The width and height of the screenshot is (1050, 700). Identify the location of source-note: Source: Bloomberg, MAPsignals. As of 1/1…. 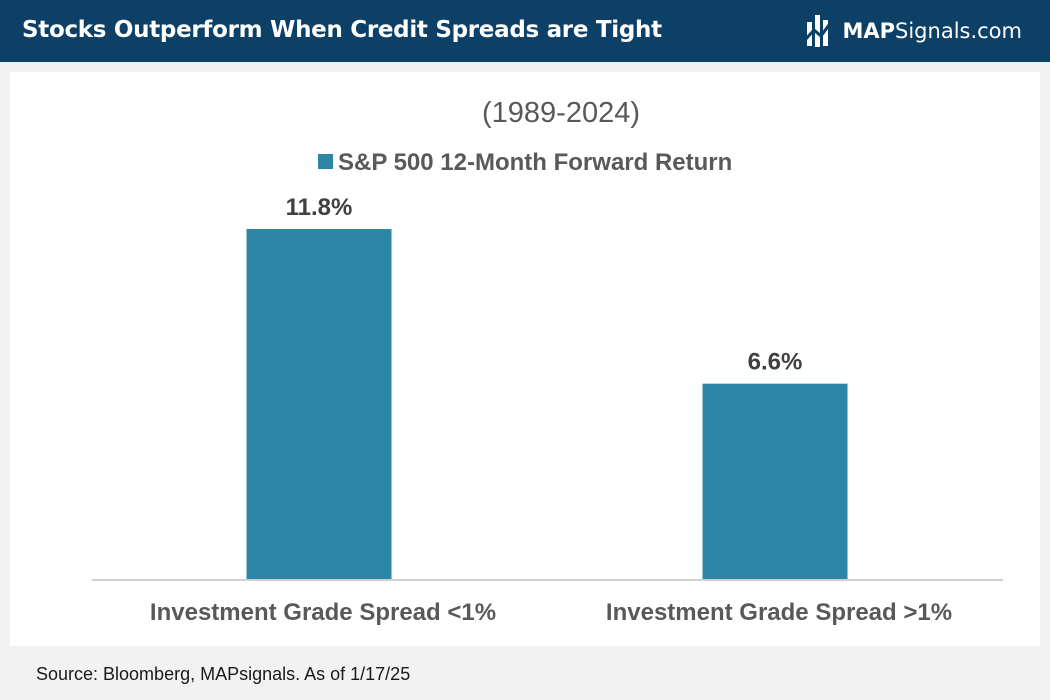
(223, 674).